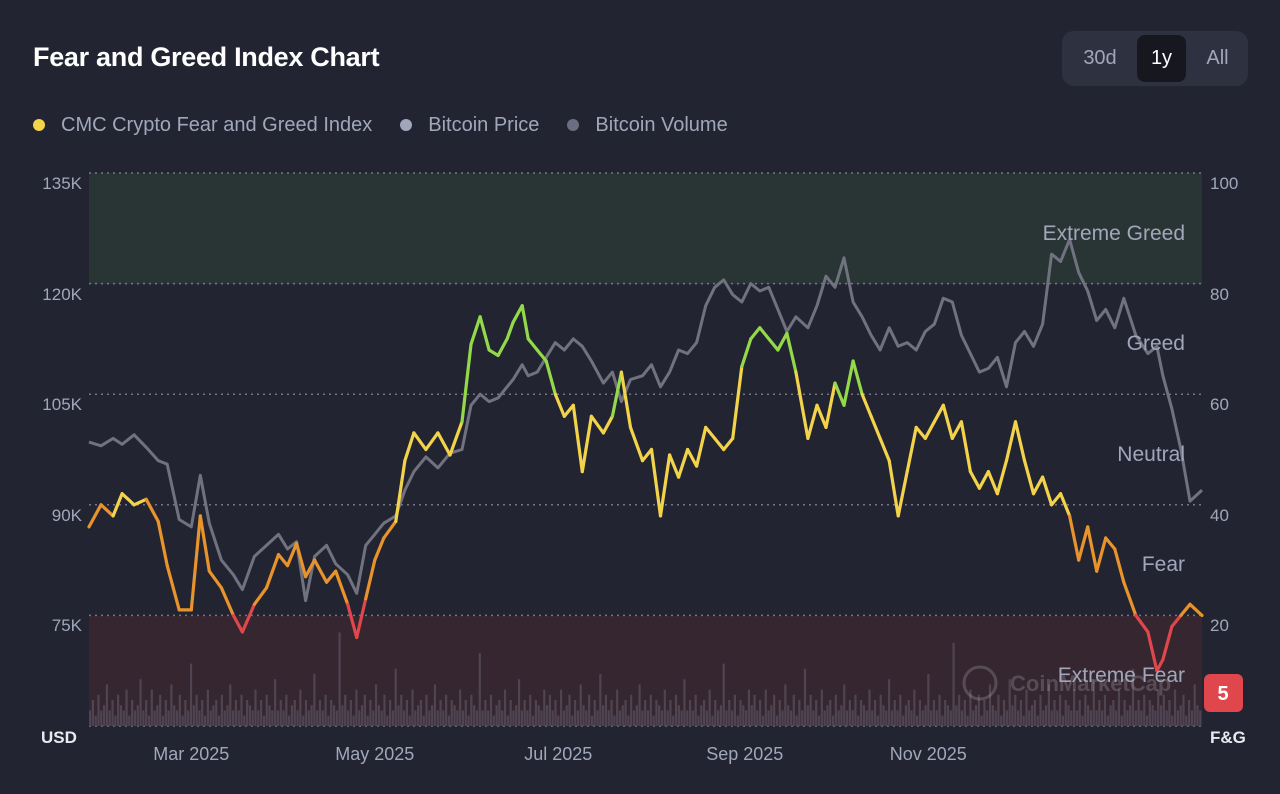  I want to click on left-axis-unit: USD, so click(59, 737).